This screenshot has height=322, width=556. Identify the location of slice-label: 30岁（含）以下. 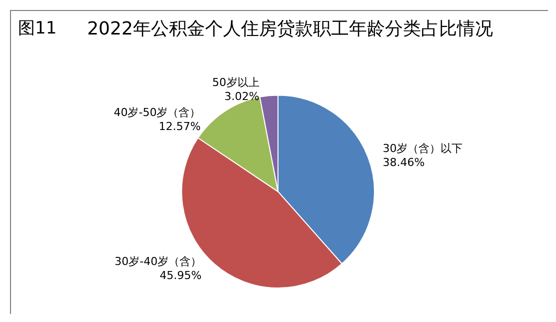
(422, 148).